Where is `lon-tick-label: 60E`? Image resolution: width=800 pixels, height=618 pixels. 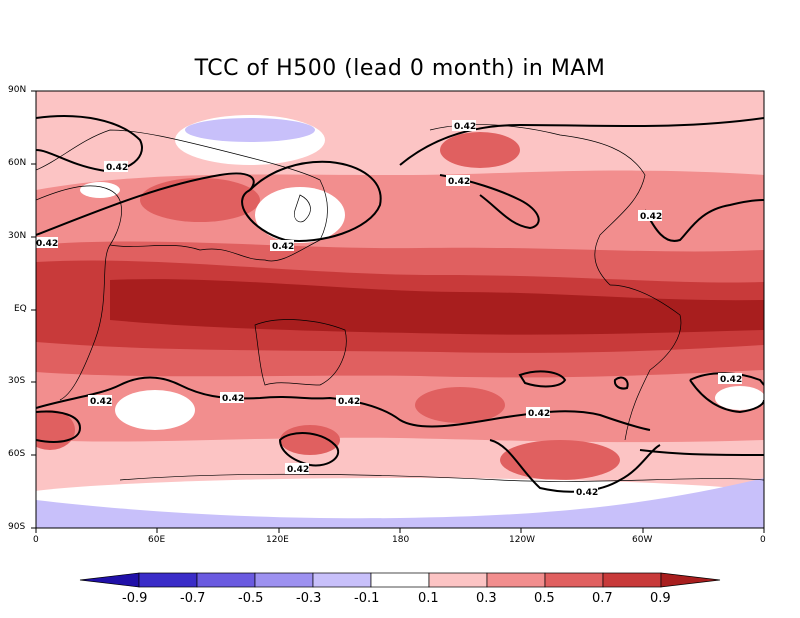 lon-tick-label: 60E is located at coordinates (157, 540).